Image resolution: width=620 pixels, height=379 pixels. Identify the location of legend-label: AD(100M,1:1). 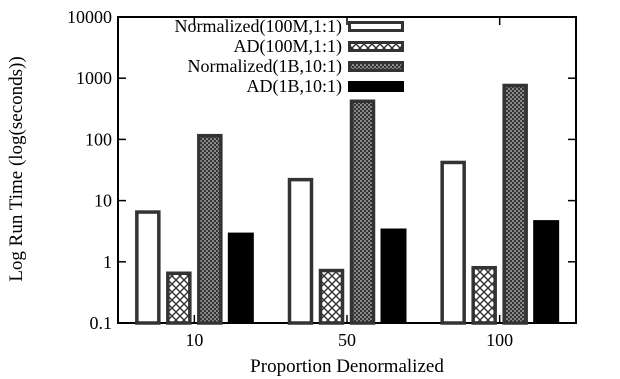
(288, 46).